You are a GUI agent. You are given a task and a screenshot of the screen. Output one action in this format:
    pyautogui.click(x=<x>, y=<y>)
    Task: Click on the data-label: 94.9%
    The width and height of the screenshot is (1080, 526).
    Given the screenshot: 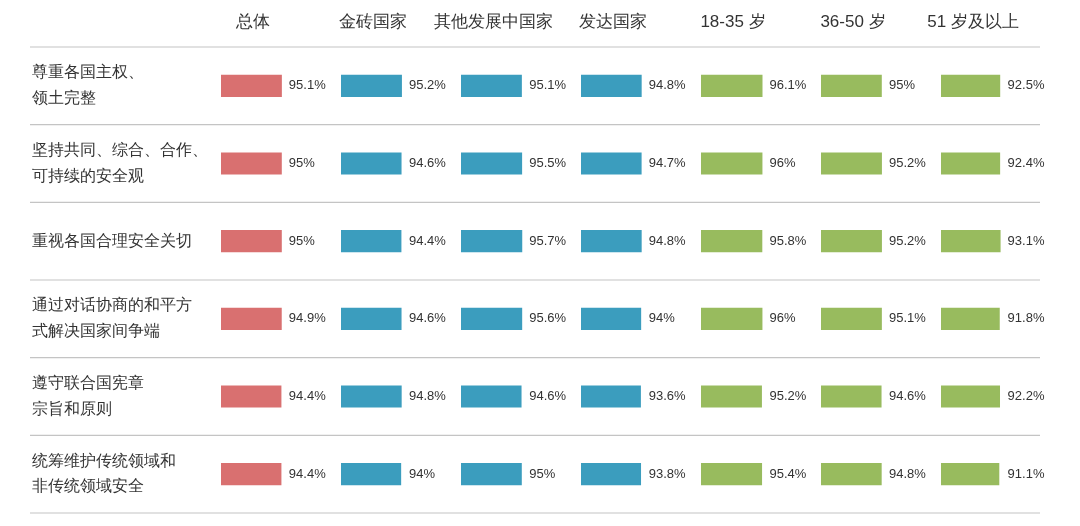 What is the action you would take?
    pyautogui.click(x=307, y=318)
    